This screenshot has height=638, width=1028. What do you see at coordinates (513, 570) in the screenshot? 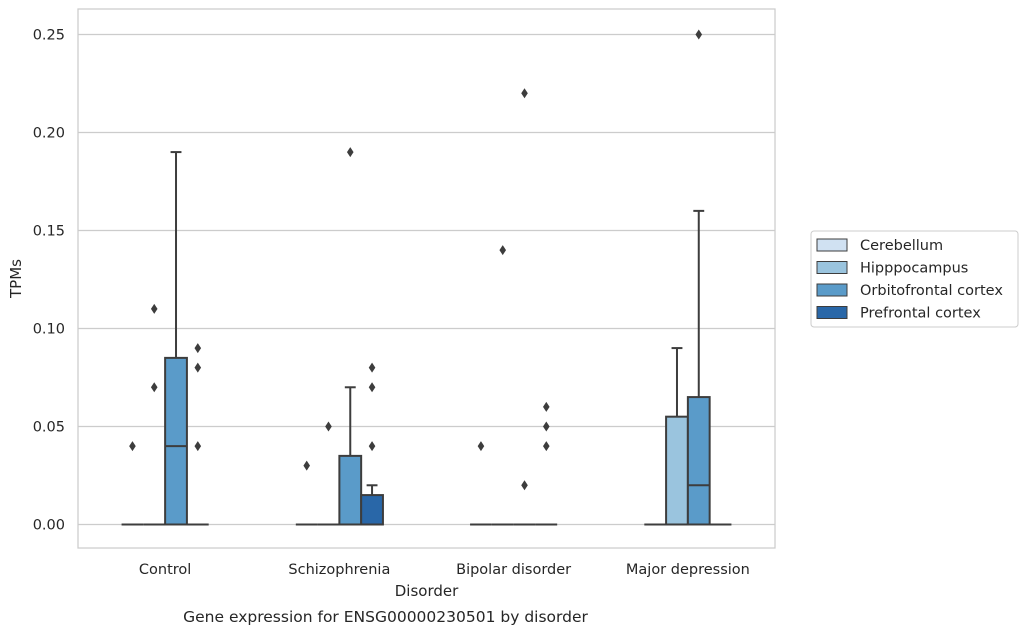
I see `x-tick-label: Bipolar disorder` at bounding box center [513, 570].